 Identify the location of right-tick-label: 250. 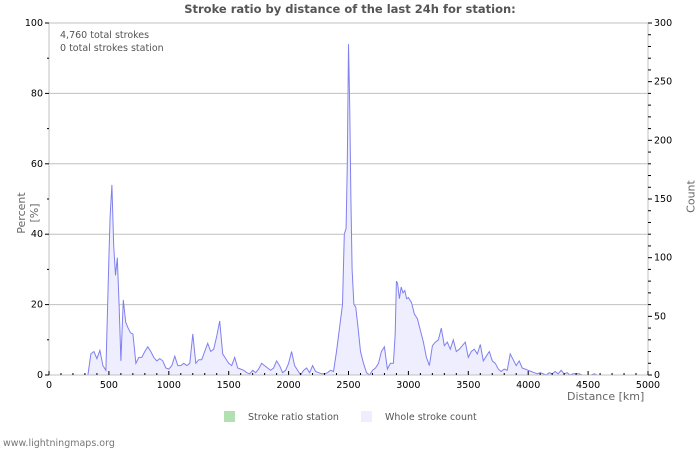
(663, 82).